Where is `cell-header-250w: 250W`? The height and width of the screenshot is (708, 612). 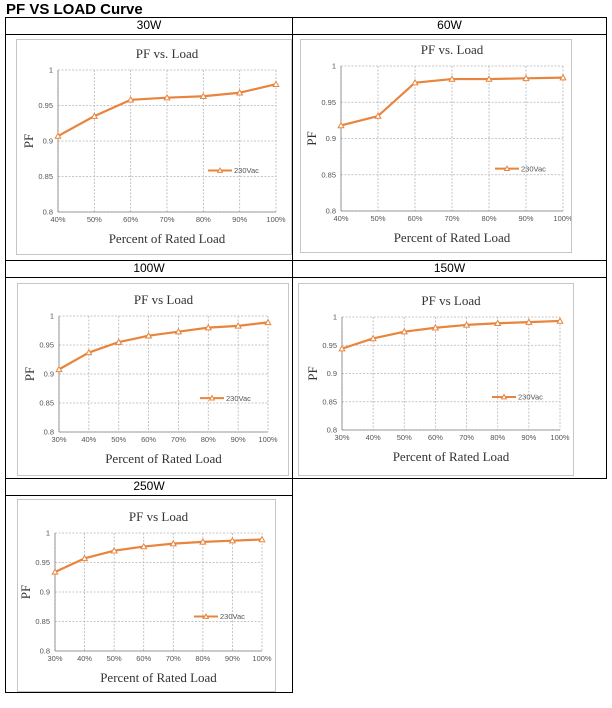
cell-header-250w: 250W is located at coordinates (149, 486).